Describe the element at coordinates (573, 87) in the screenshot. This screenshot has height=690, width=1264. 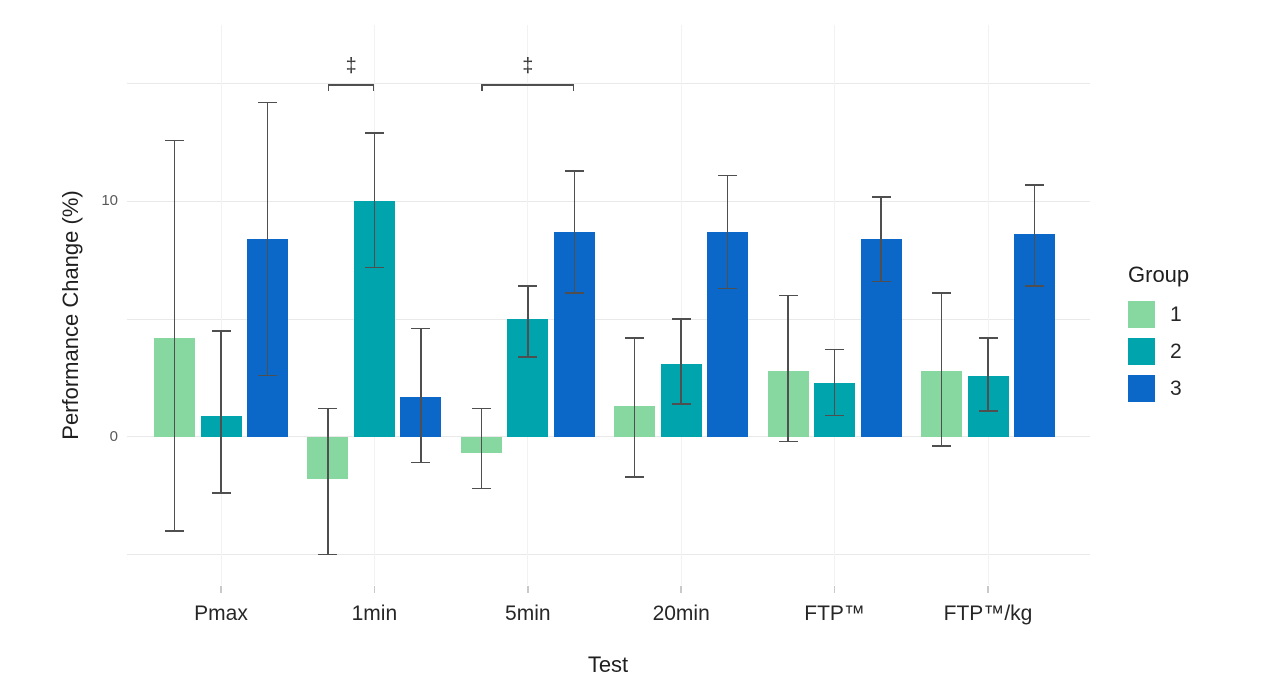
I see `significance-bracket-2-right-end` at that location.